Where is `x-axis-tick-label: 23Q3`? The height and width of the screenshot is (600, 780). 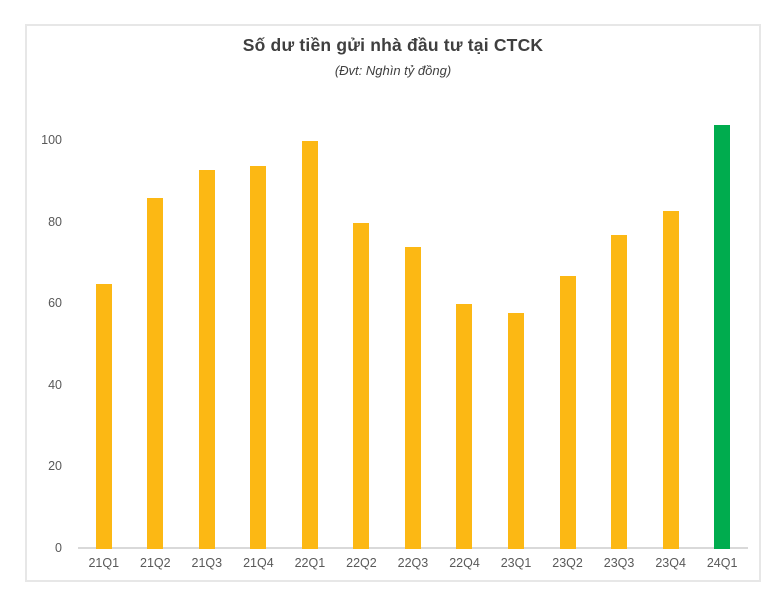
x-axis-tick-label: 23Q3 is located at coordinates (619, 563).